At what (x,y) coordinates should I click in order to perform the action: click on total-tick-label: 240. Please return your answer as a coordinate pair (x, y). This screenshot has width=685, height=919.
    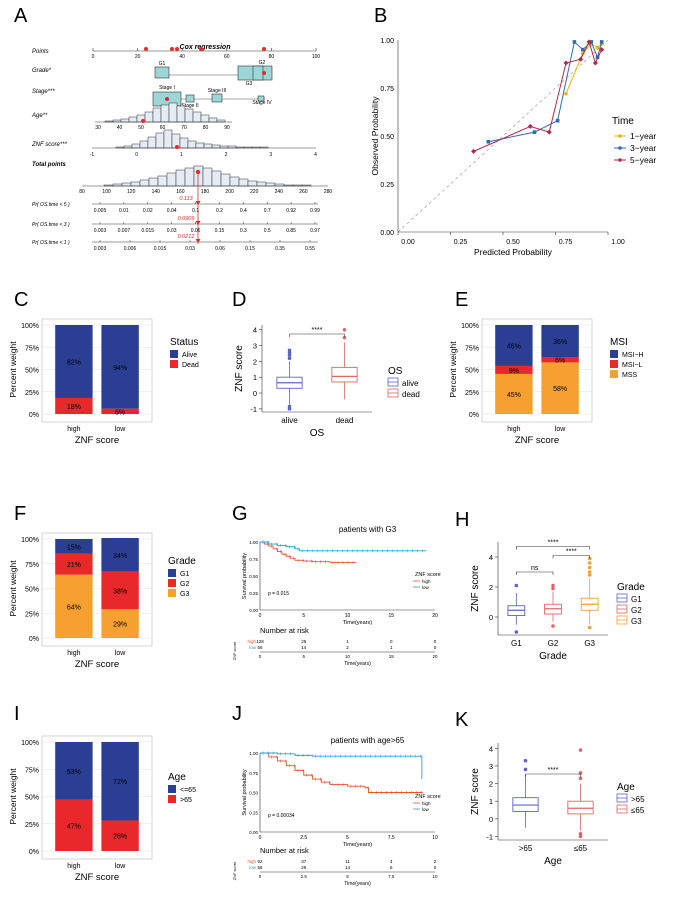
    Looking at the image, I should click on (279, 192).